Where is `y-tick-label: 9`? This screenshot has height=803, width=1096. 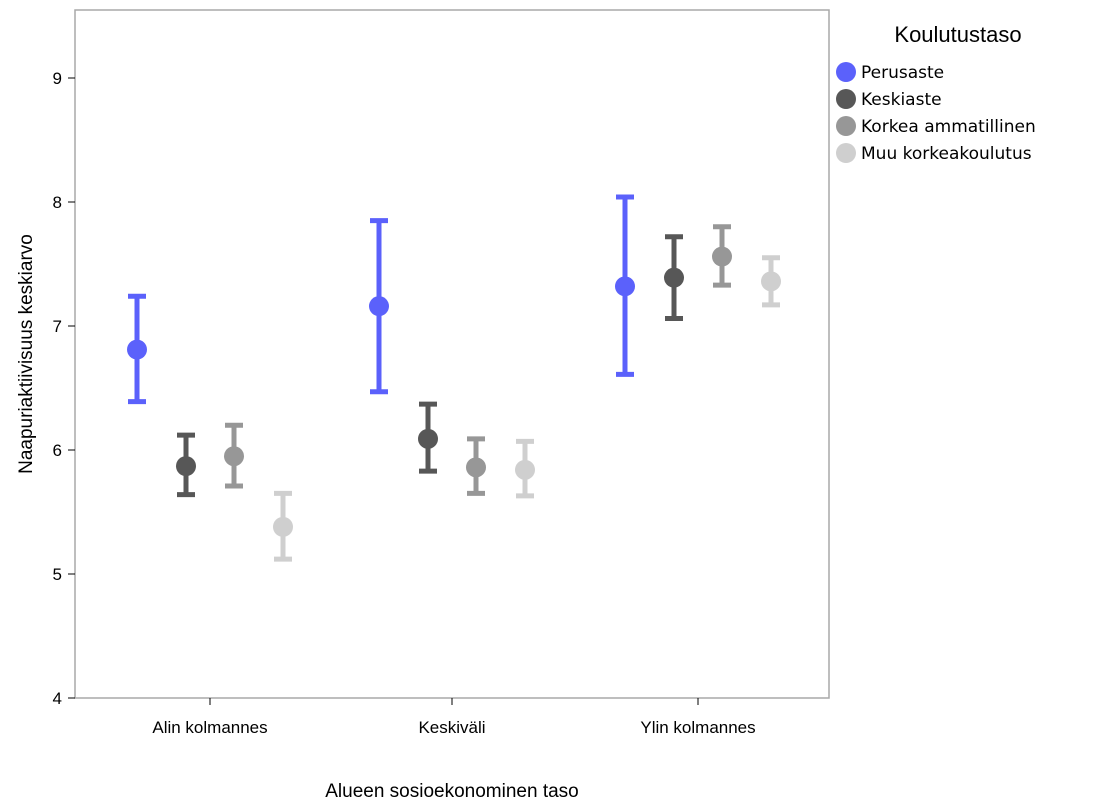 y-tick-label: 9 is located at coordinates (57, 78).